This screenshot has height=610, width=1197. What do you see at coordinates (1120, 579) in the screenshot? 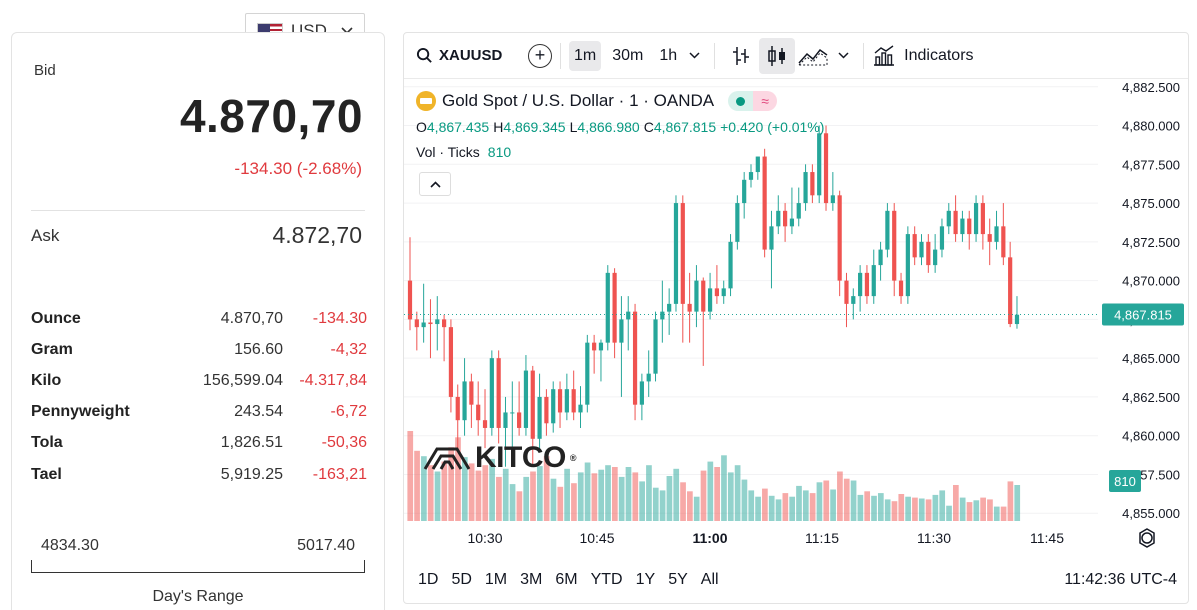
I see `chart-clock: 11:42:36 UTC-4` at bounding box center [1120, 579].